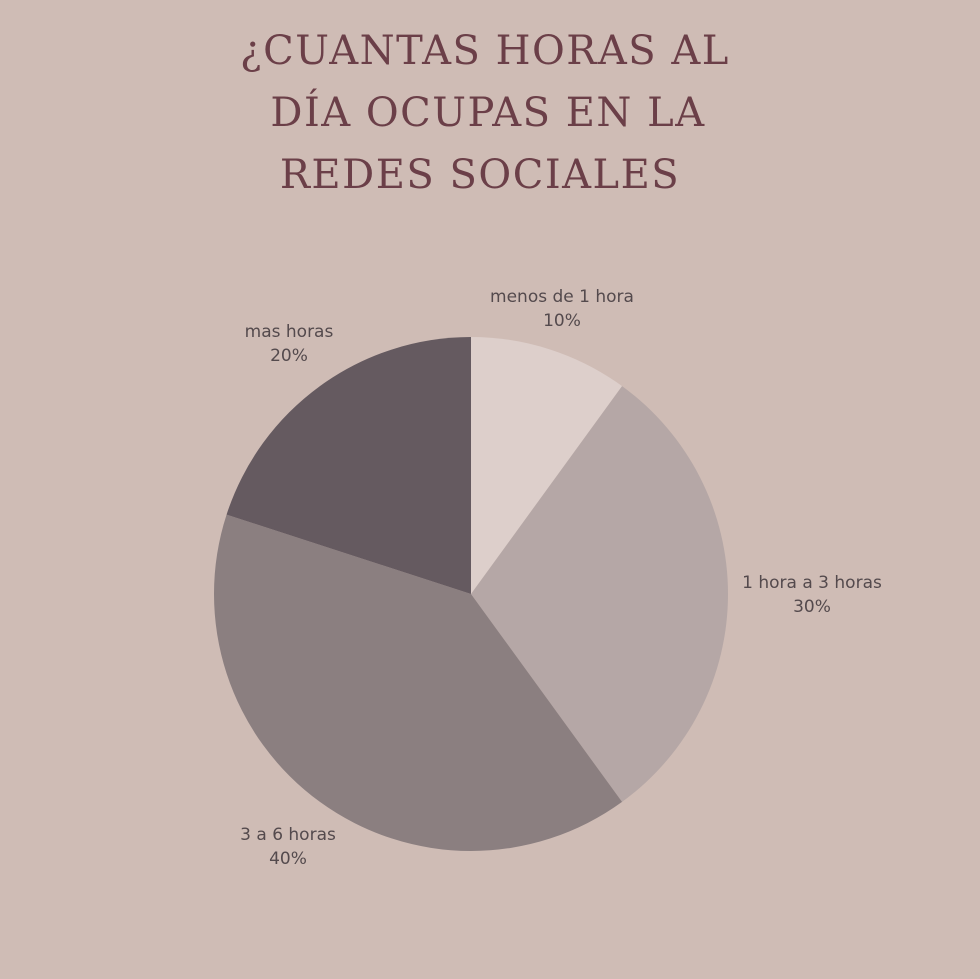 This screenshot has height=979, width=980. I want to click on pie-slice-menos-de-1-hora, so click(547, 465).